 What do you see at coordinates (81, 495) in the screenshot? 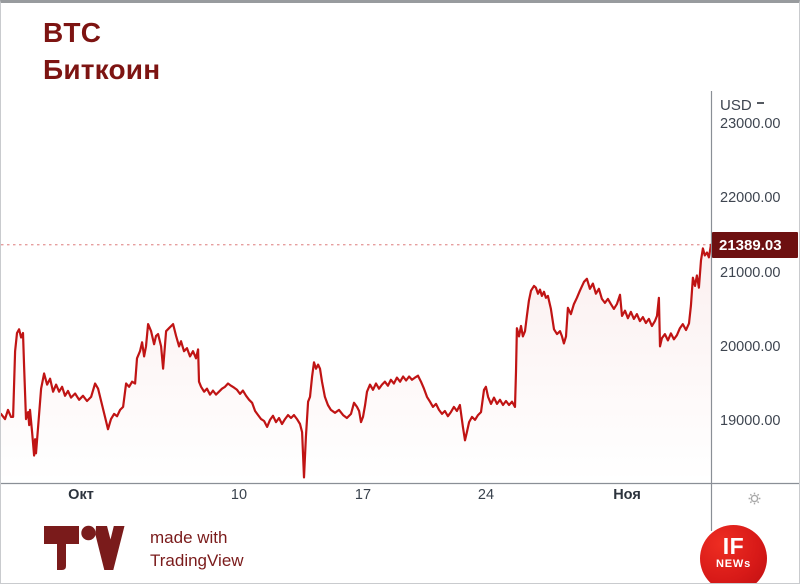
I see `x-axis-tick-label: Окт` at bounding box center [81, 495].